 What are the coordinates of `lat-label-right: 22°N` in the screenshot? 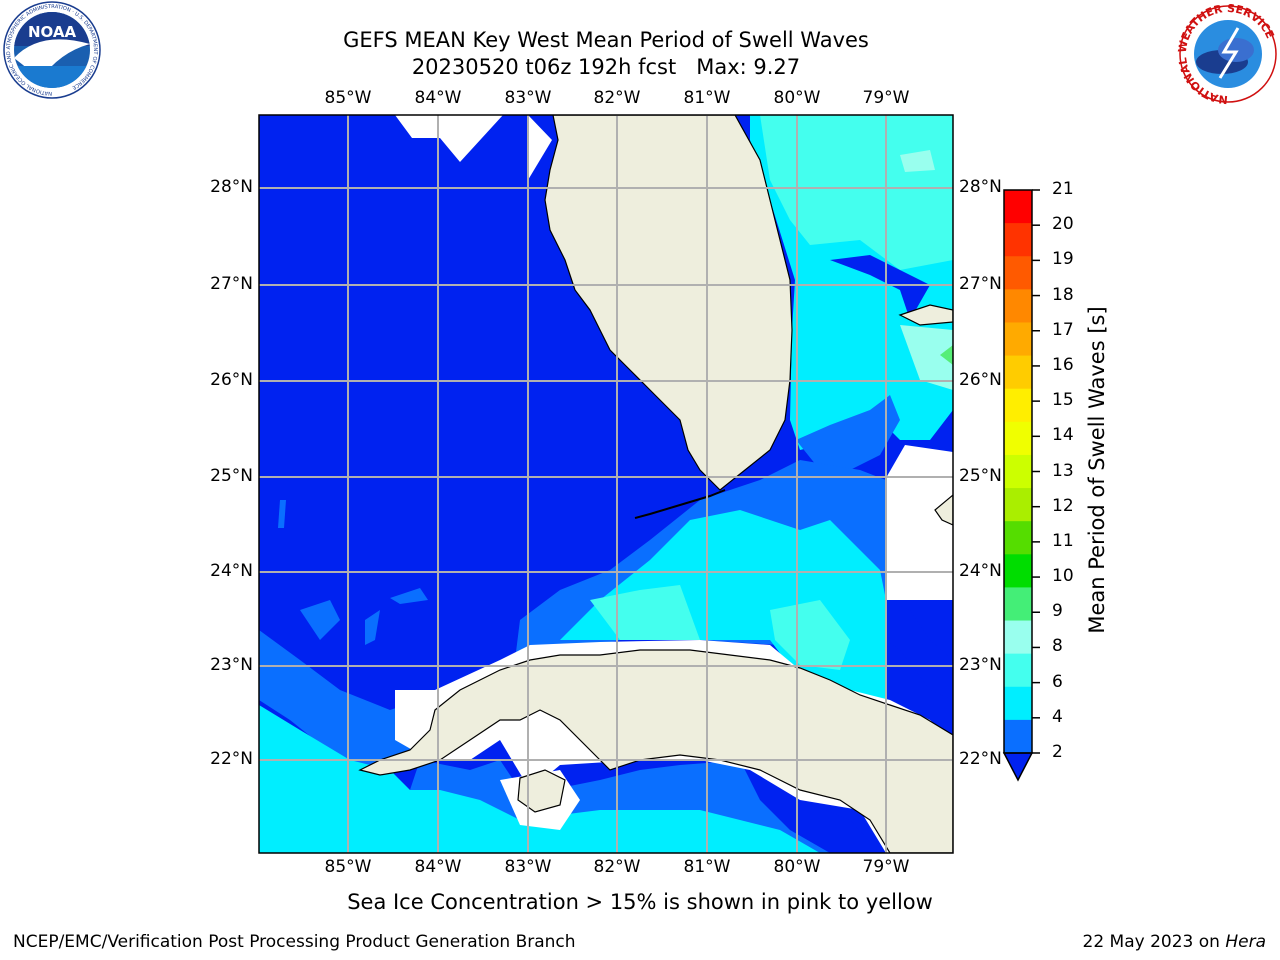 It's located at (980, 759).